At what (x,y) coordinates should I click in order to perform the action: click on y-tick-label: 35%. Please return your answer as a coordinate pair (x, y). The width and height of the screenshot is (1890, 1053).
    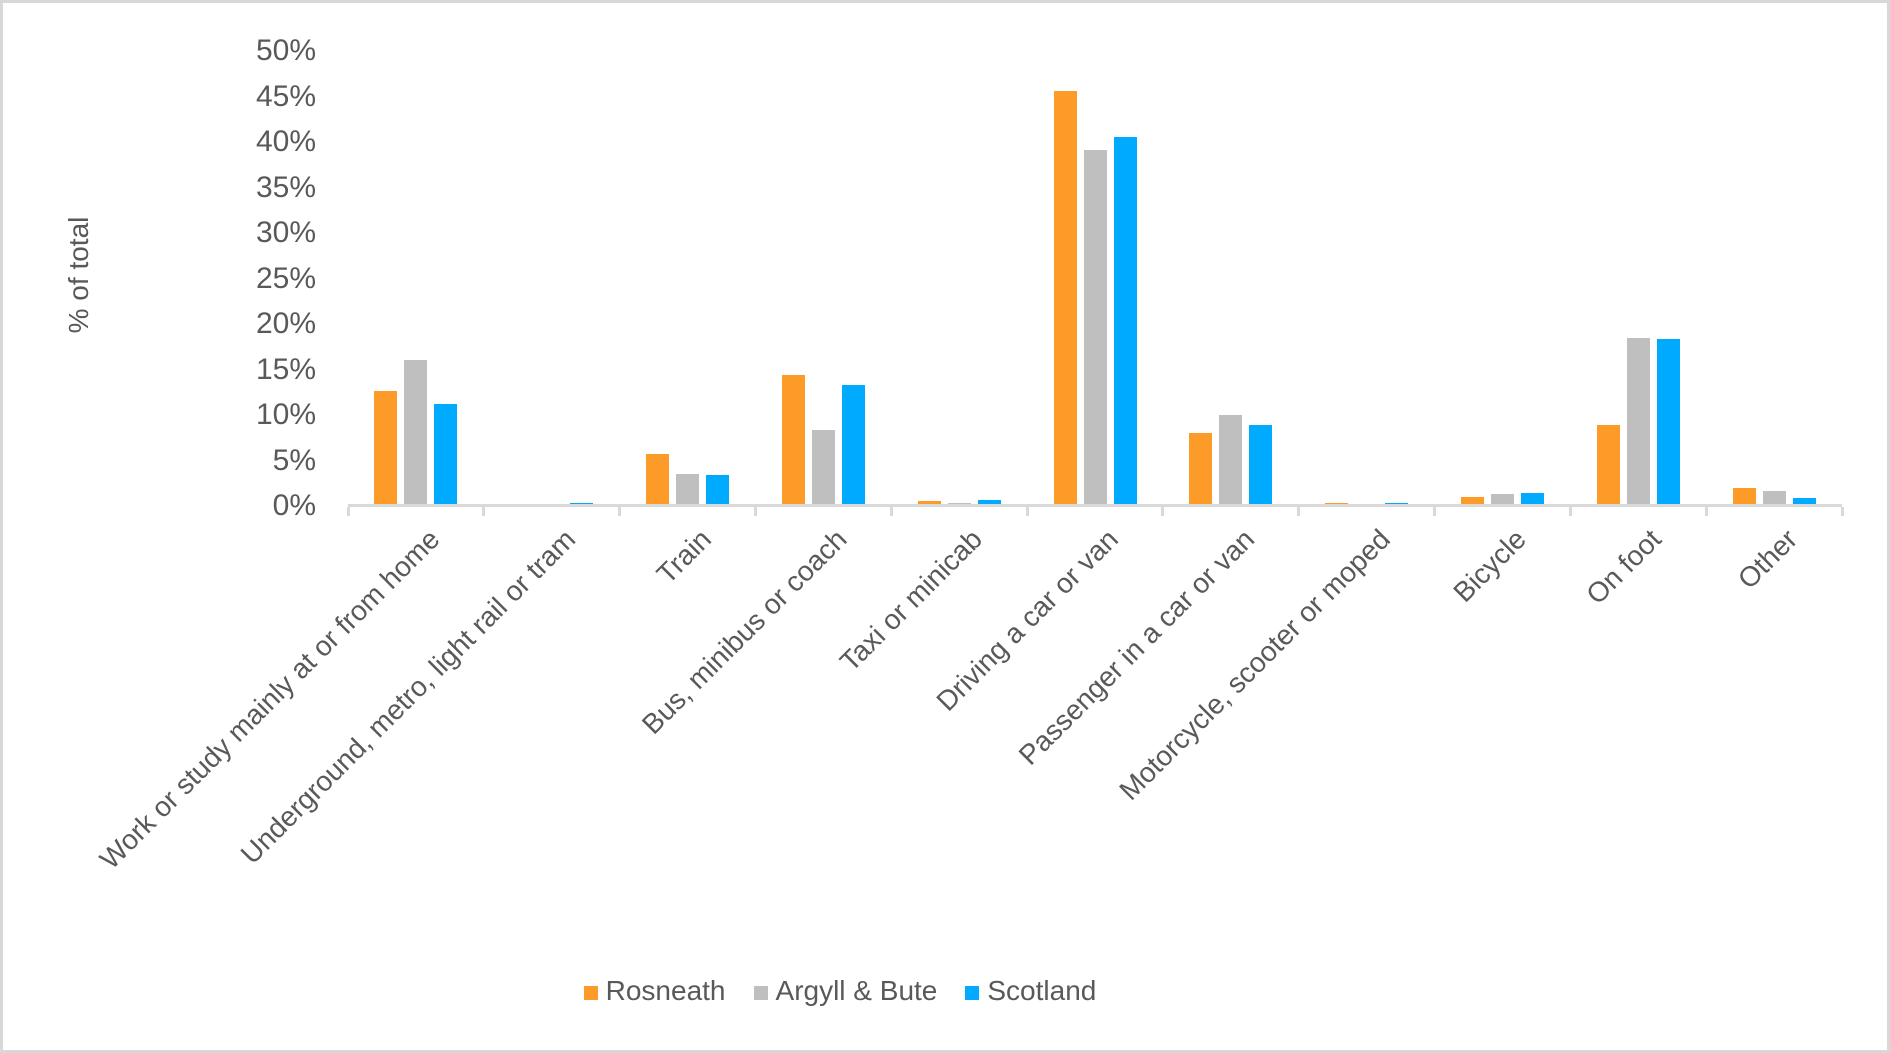
    Looking at the image, I should click on (285, 187).